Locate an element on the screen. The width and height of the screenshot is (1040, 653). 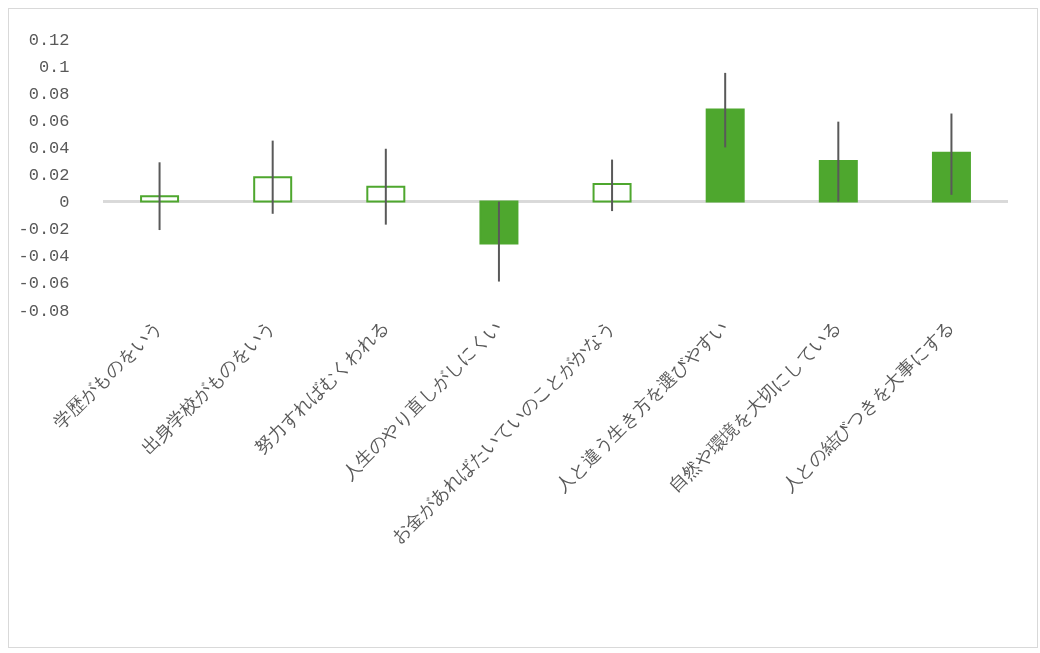
y-tick-label: 0.06 is located at coordinates (49, 121).